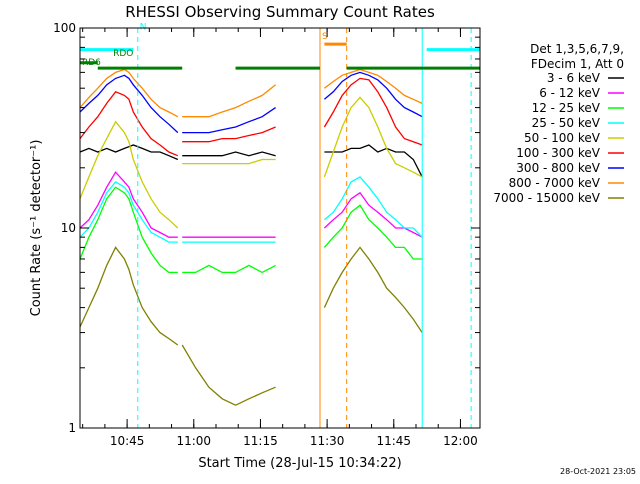 The image size is (640, 484). I want to click on x-tick-label-0: 10:45, so click(127, 441).